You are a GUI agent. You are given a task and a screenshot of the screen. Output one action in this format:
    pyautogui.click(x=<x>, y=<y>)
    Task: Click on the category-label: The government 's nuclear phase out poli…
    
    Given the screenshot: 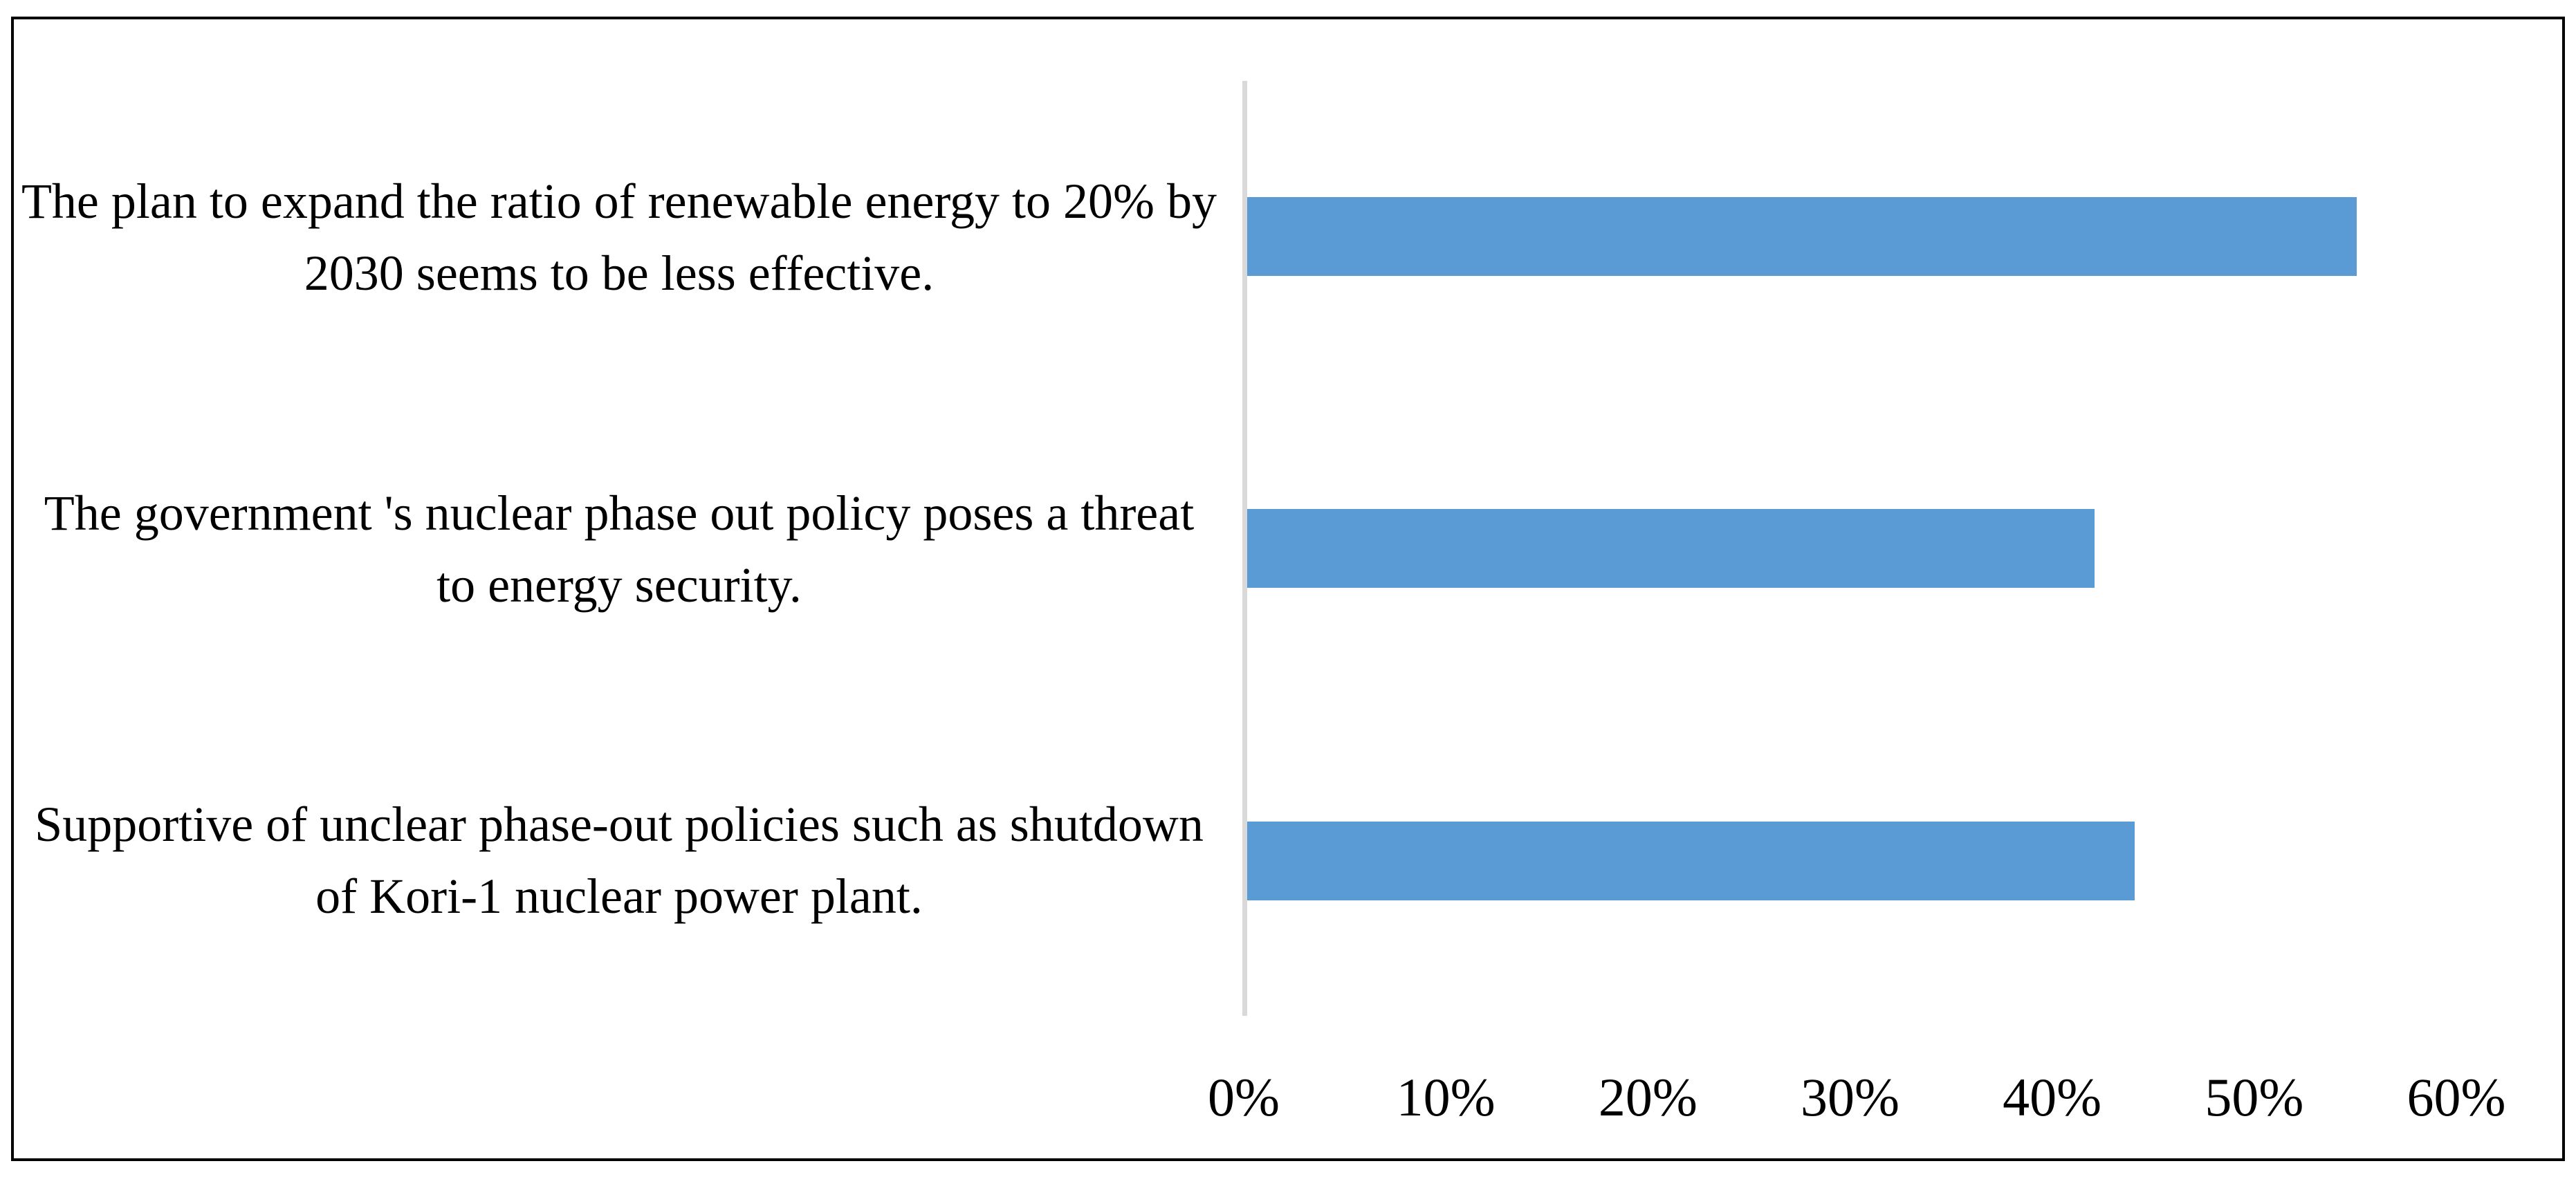 What is the action you would take?
    pyautogui.click(x=619, y=549)
    